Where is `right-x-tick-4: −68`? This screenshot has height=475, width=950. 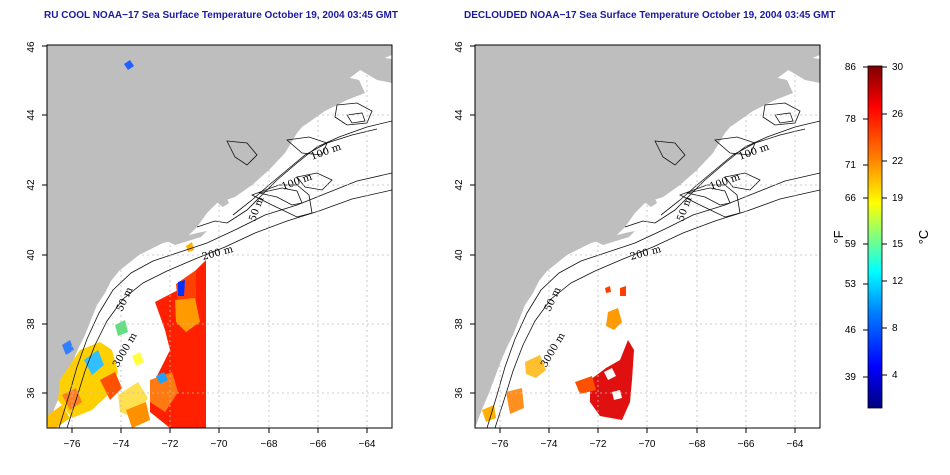 right-x-tick-4: −68 is located at coordinates (697, 444).